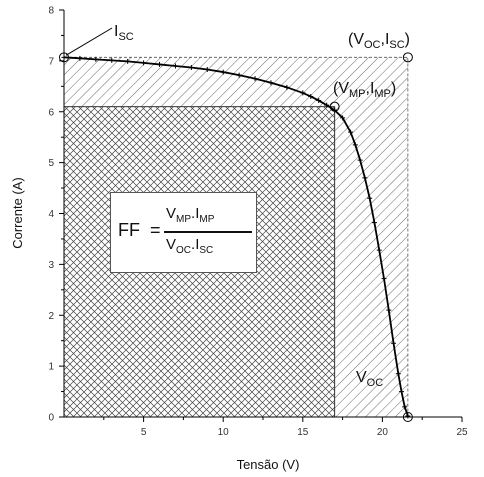 This screenshot has width=484, height=477. I want to click on y-tick-label: 2, so click(51, 316).